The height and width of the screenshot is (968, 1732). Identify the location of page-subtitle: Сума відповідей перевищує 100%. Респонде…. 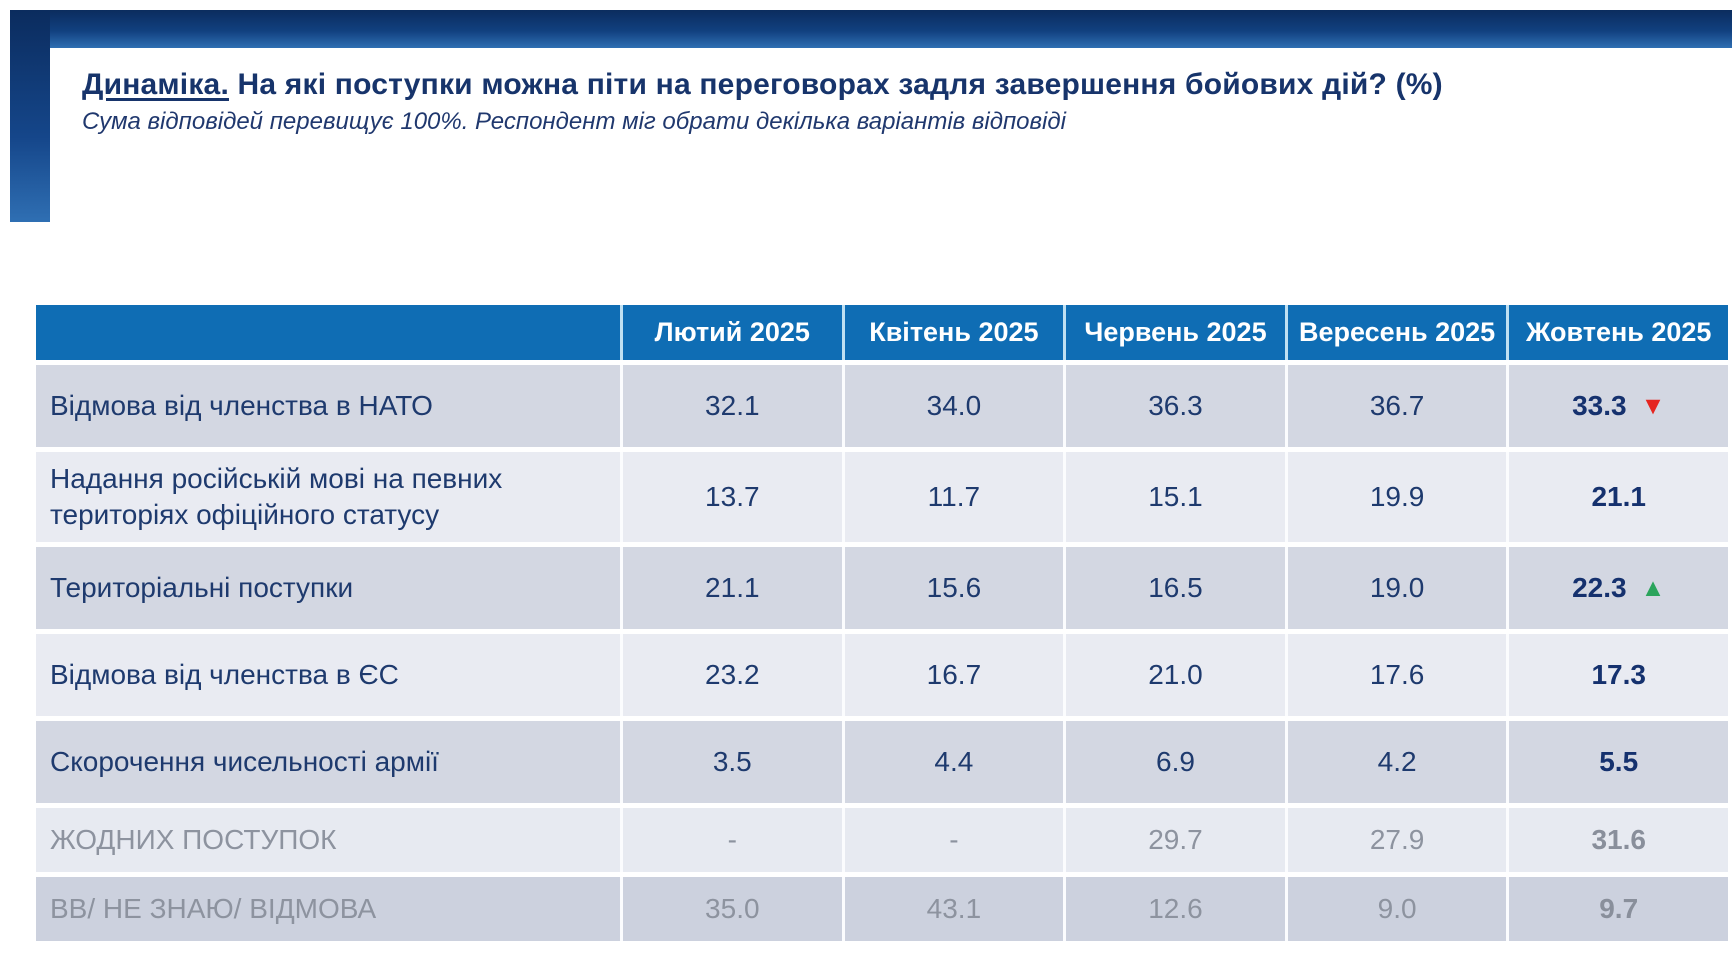
(574, 121).